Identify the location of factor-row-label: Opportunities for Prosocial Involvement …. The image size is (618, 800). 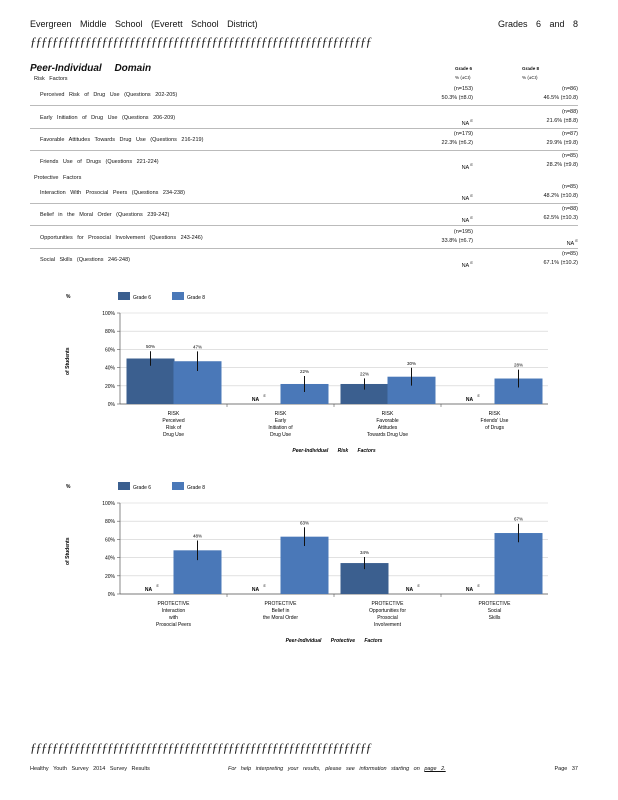
(121, 238).